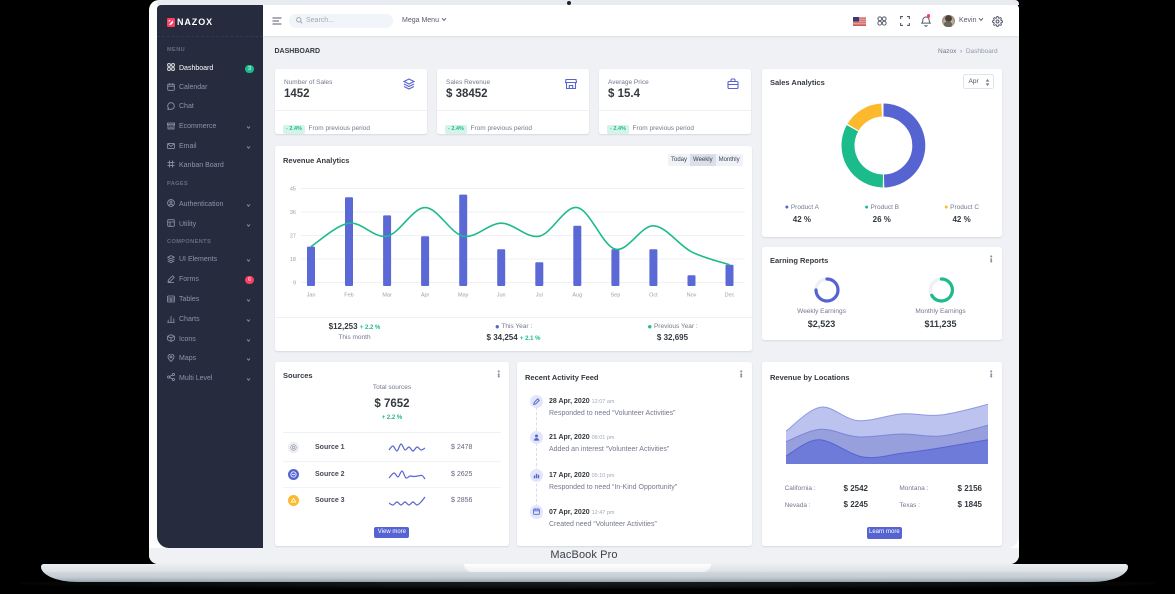  What do you see at coordinates (348, 296) in the screenshot?
I see `svg-text: Feb` at bounding box center [348, 296].